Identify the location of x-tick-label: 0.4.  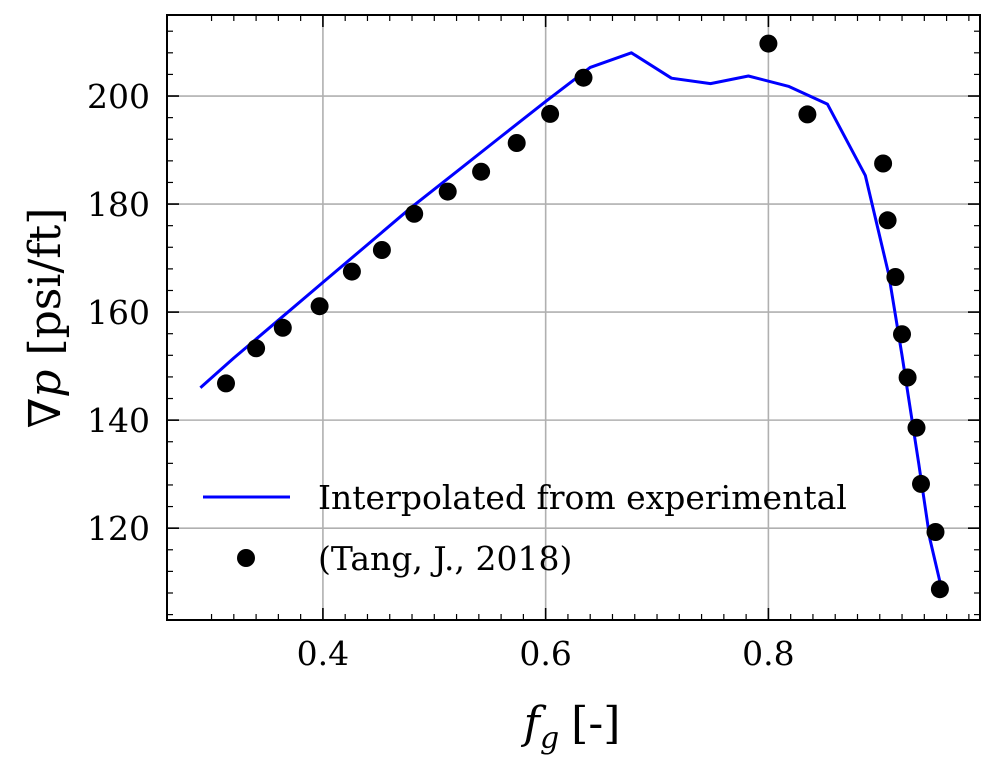
(323, 653).